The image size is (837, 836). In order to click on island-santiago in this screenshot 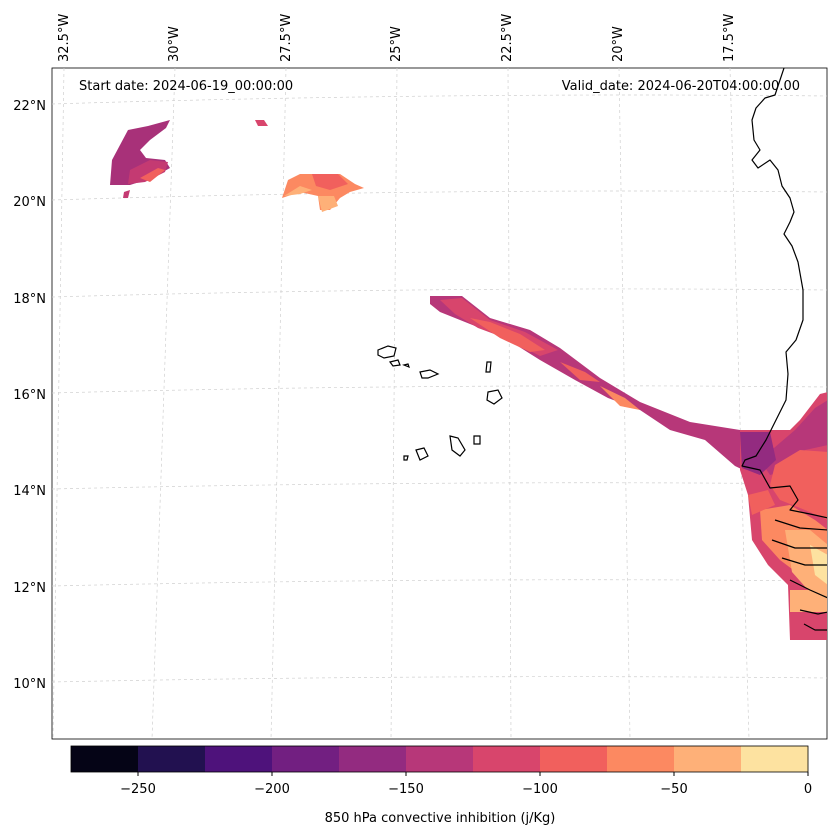, I will do `click(457, 446)`.